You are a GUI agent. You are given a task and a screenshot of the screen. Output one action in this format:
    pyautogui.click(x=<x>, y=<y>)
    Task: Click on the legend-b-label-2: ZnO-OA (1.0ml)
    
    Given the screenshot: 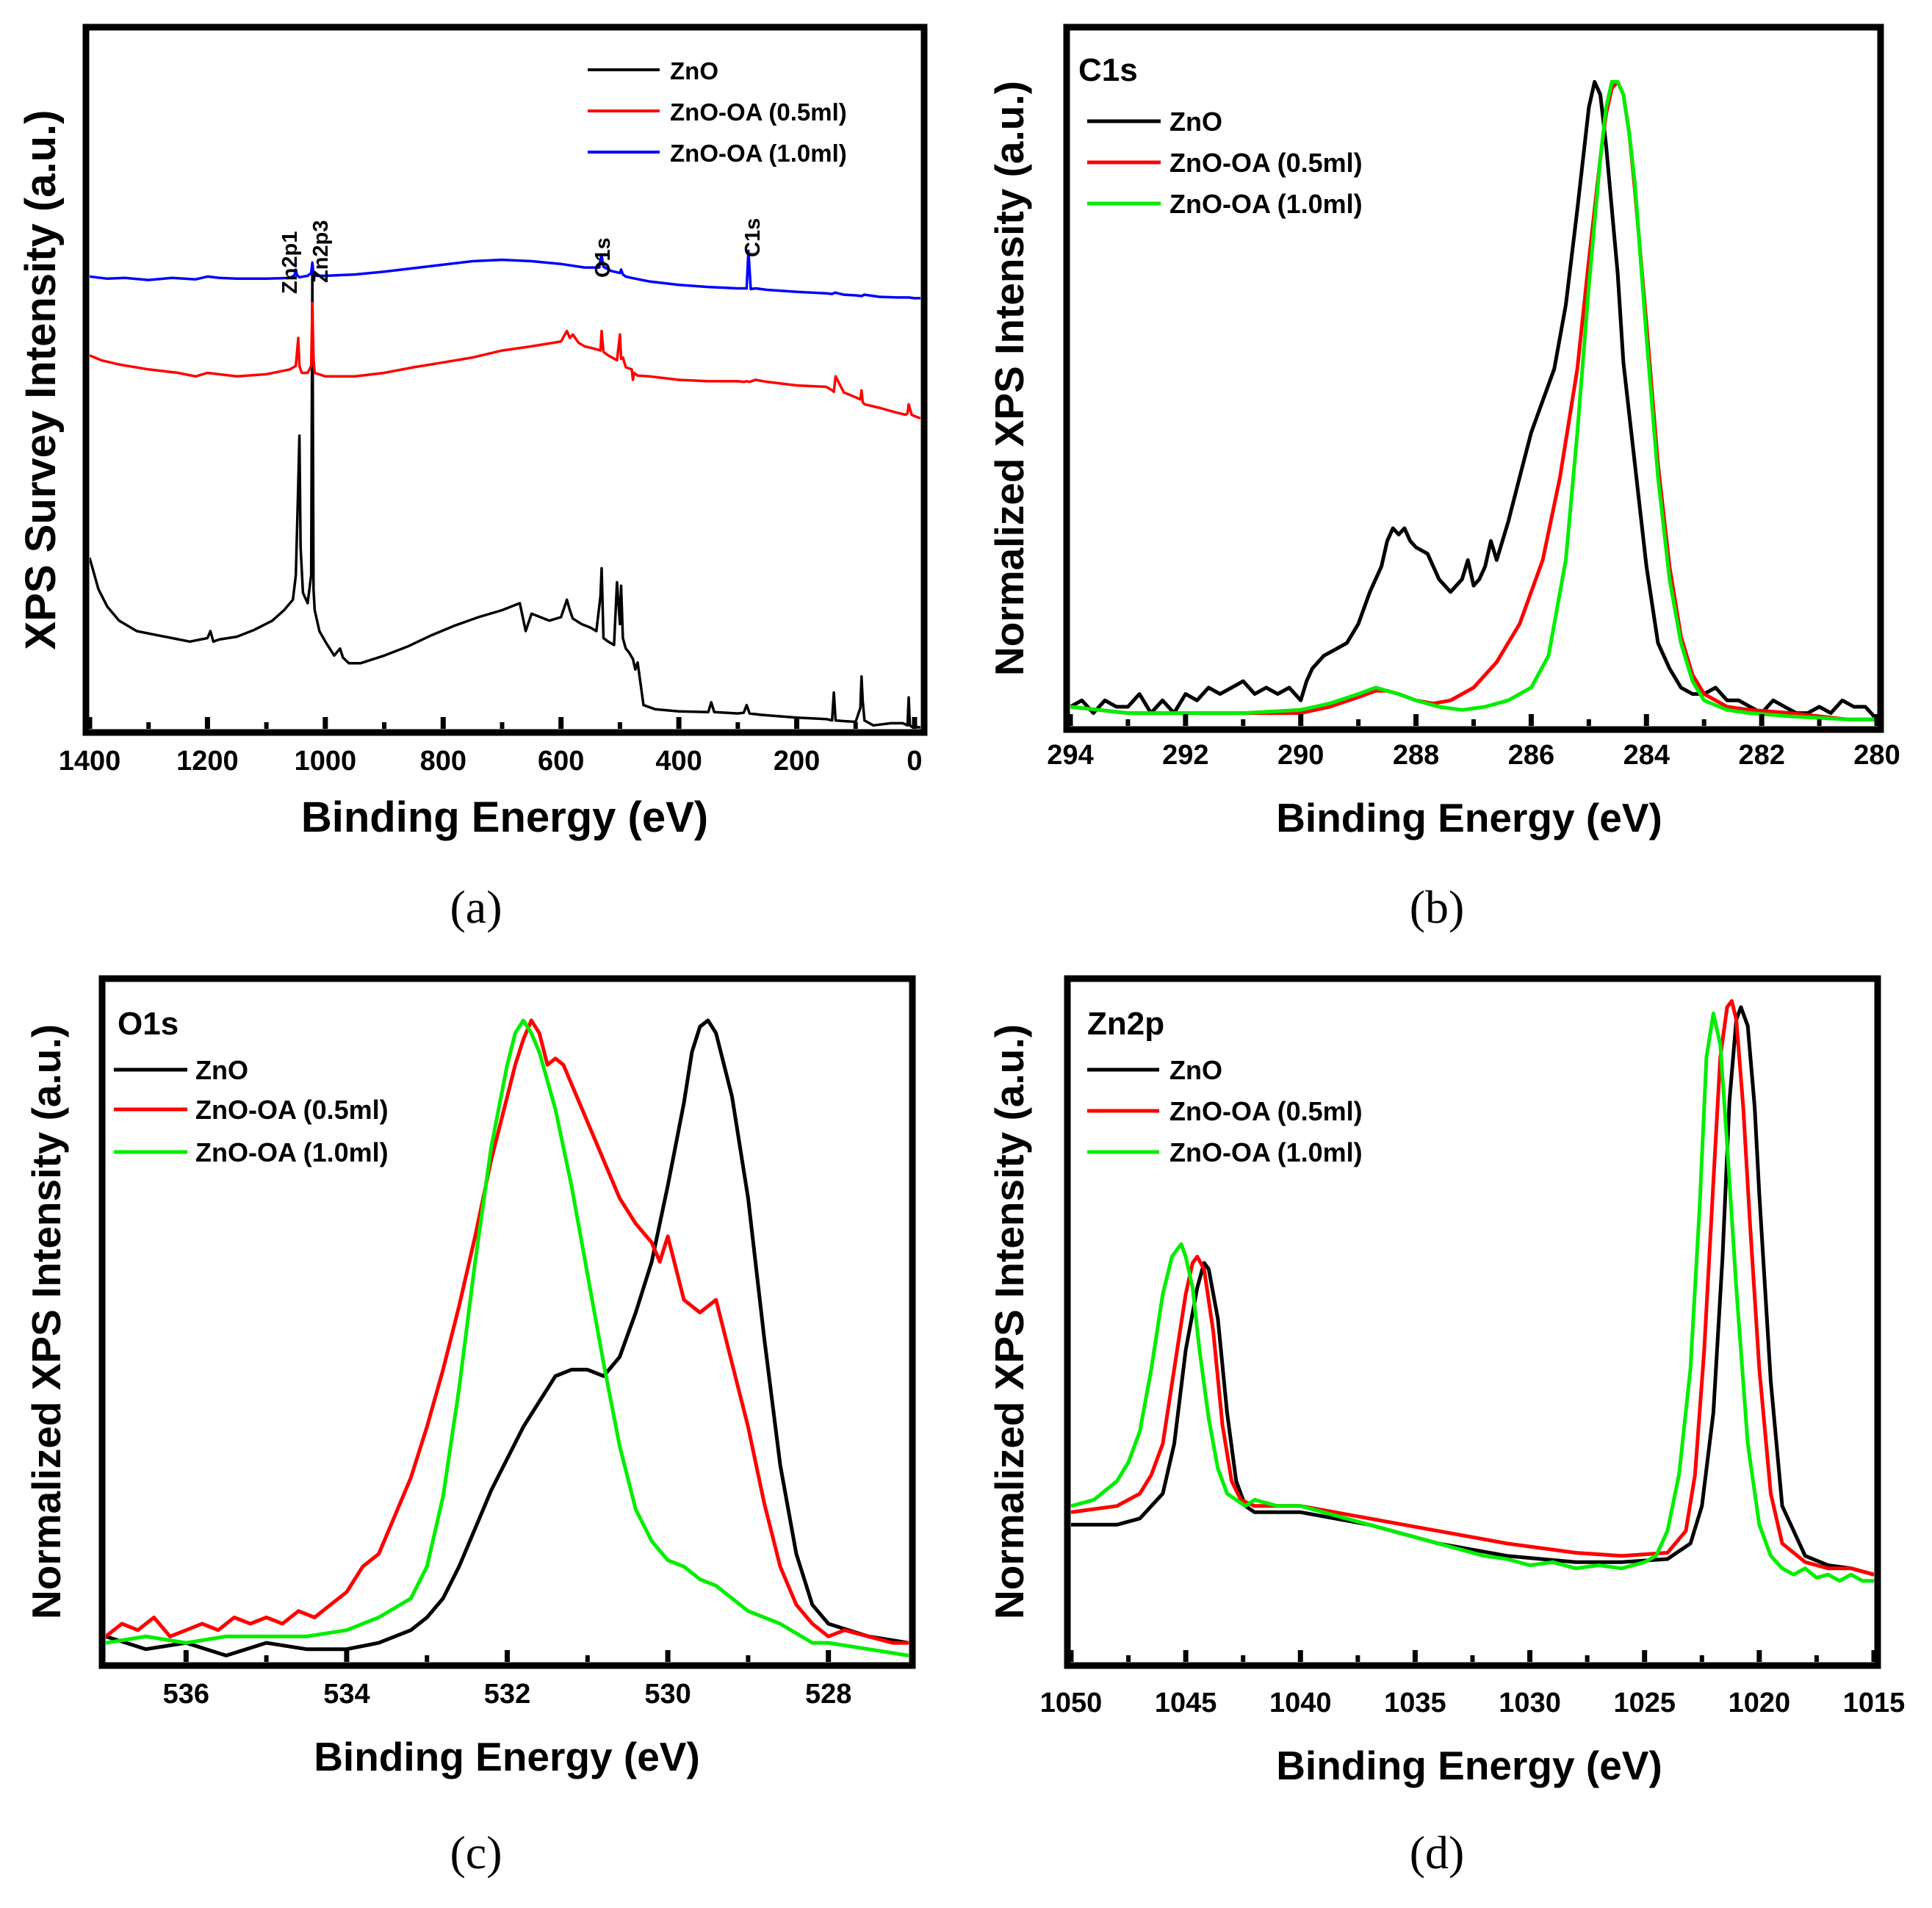 What is the action you would take?
    pyautogui.click(x=1266, y=204)
    